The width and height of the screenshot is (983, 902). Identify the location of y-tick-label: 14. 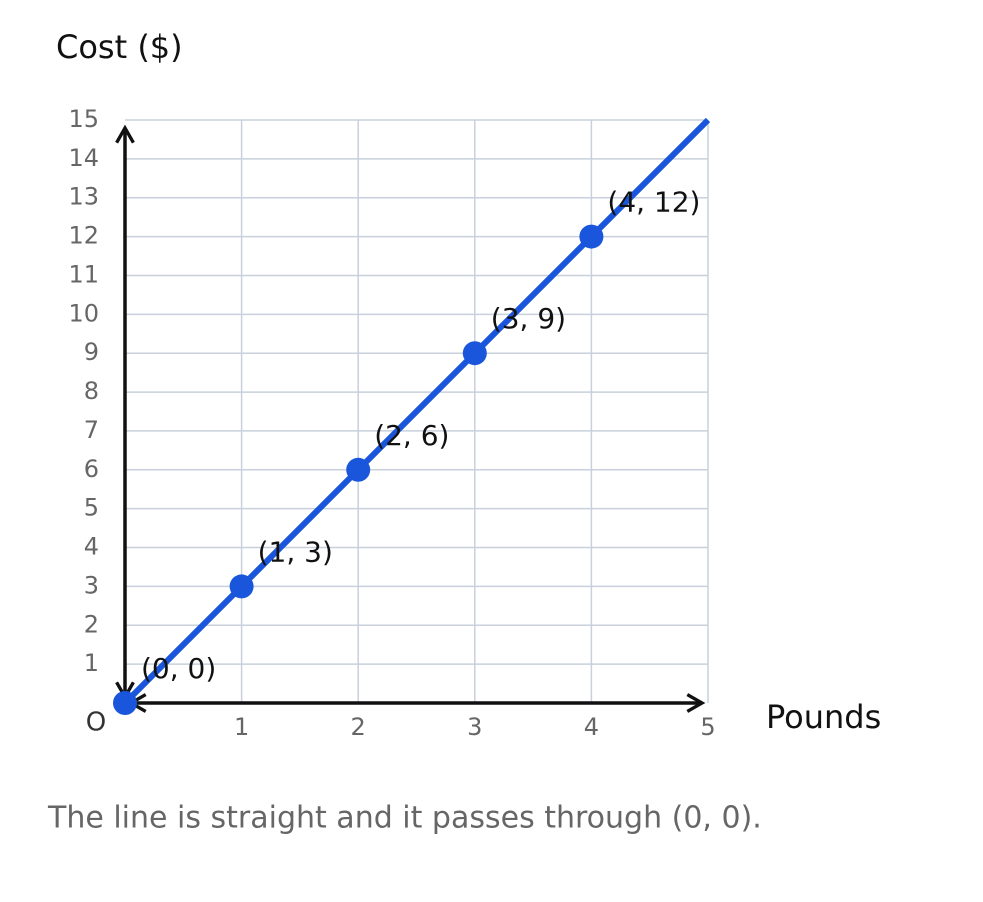
(83, 158).